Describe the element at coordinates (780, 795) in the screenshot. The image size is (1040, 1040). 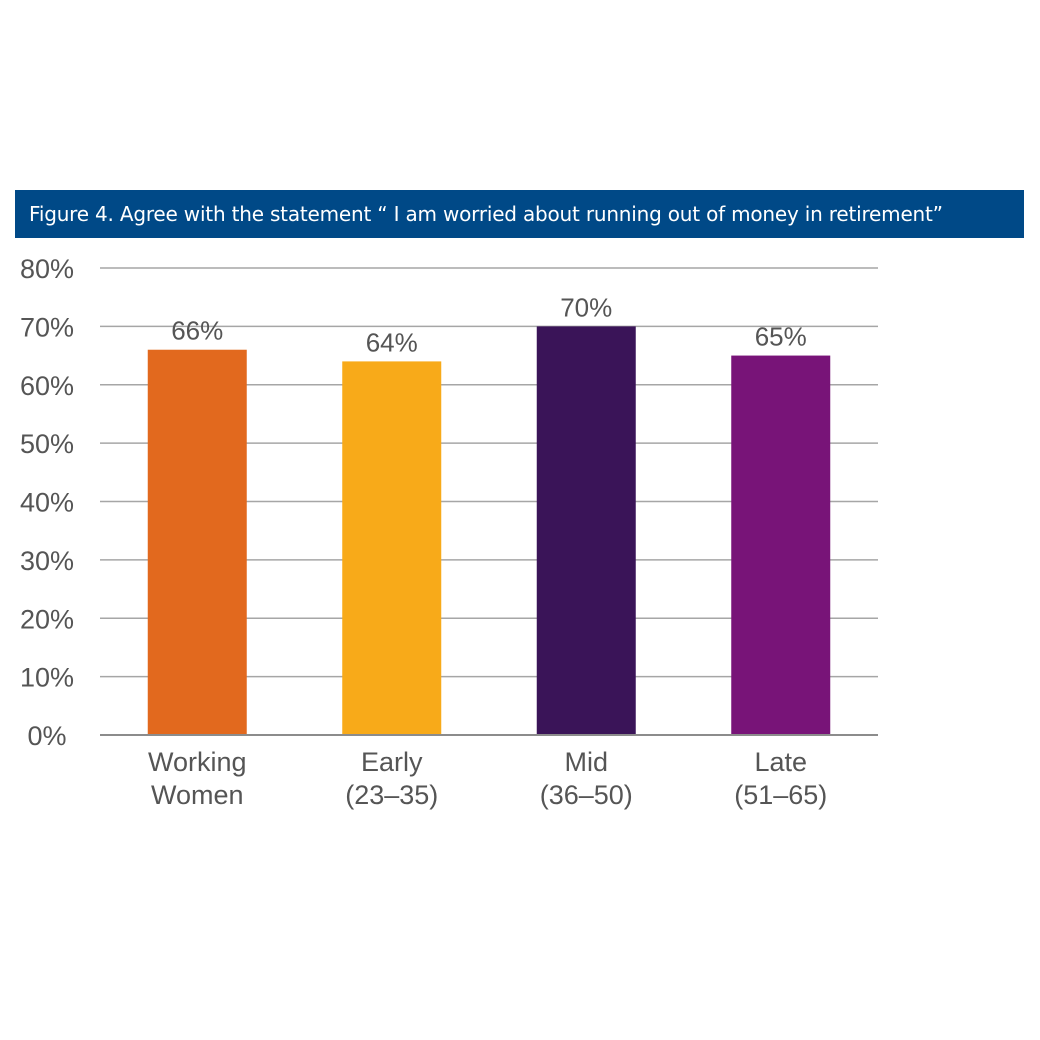
I see `category-label-3-line-1: (51–65)` at that location.